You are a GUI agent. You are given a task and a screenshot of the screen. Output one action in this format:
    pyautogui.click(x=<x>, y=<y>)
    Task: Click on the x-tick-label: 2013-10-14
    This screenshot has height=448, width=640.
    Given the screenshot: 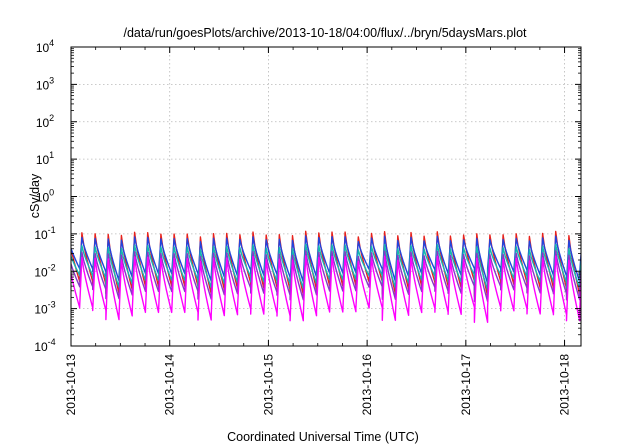 What is the action you would take?
    pyautogui.click(x=170, y=385)
    